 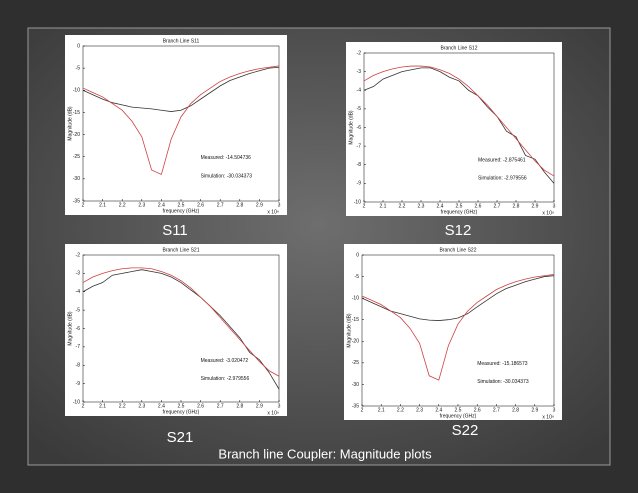 I want to click on chart-title: Branch Line S11, so click(x=181, y=41).